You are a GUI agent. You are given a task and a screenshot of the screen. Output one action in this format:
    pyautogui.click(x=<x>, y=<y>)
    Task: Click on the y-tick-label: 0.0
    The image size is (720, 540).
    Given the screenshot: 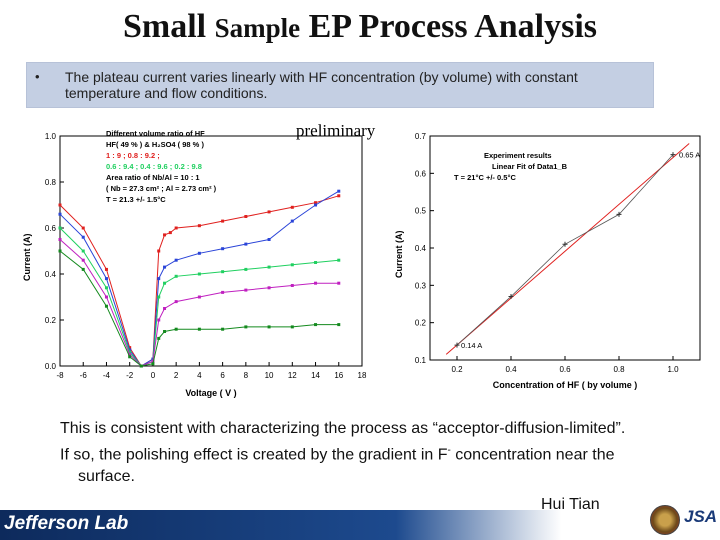 What is the action you would take?
    pyautogui.click(x=51, y=366)
    